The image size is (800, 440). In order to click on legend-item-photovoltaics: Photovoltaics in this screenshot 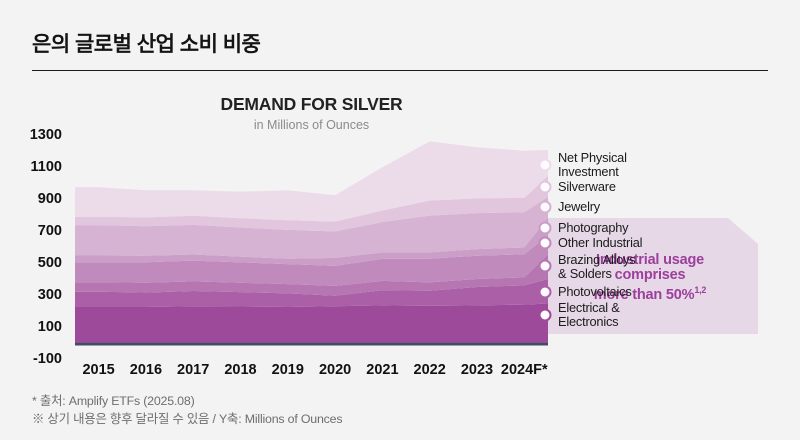, I will do `click(595, 291)`.